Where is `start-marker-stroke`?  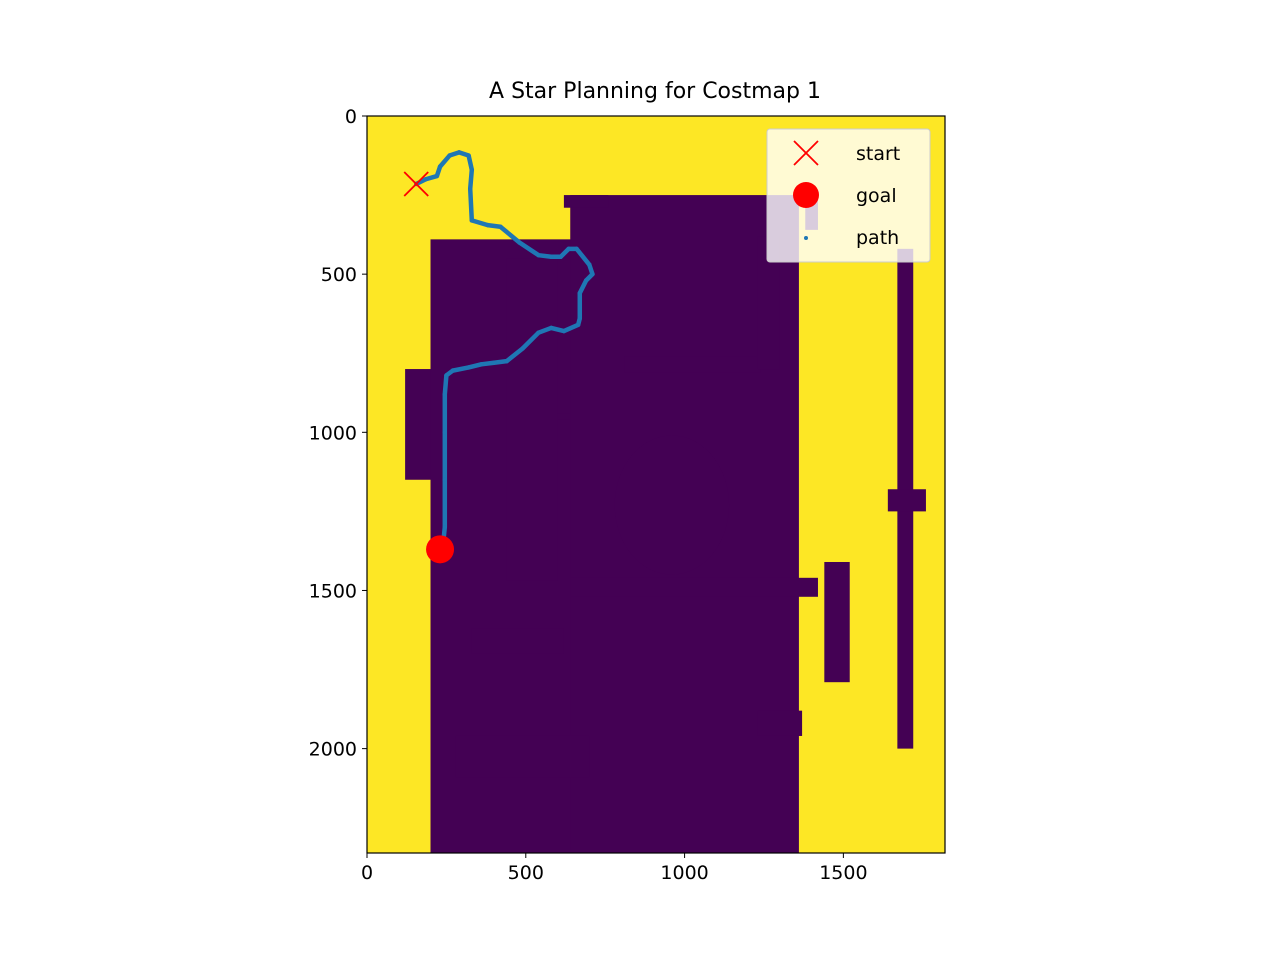 start-marker-stroke is located at coordinates (416, 184).